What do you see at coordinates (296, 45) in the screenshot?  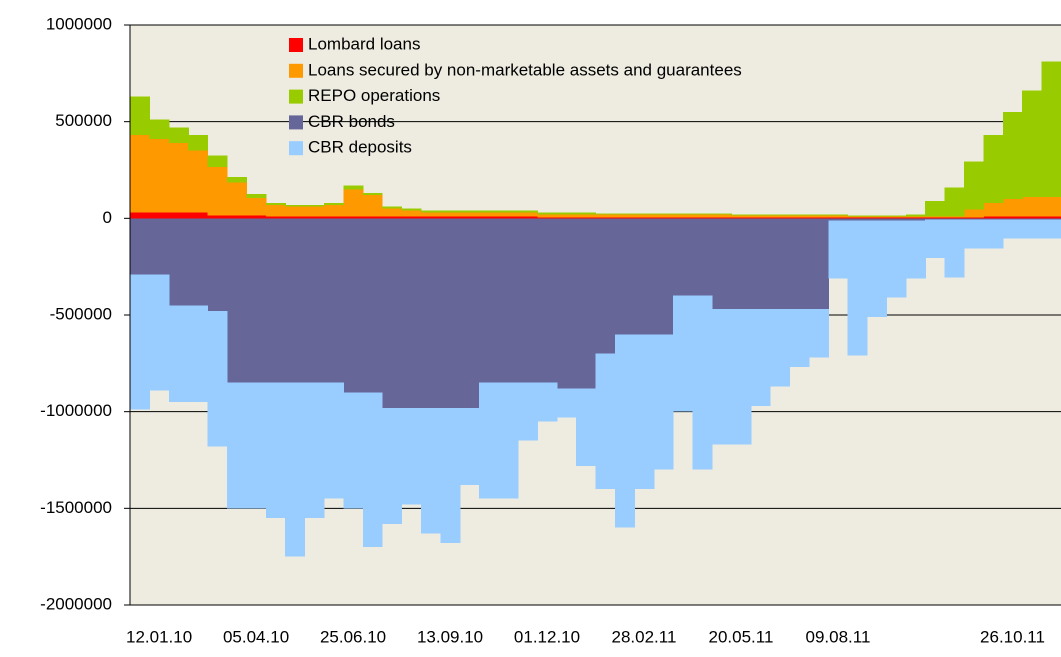 I see `legend-swatch` at bounding box center [296, 45].